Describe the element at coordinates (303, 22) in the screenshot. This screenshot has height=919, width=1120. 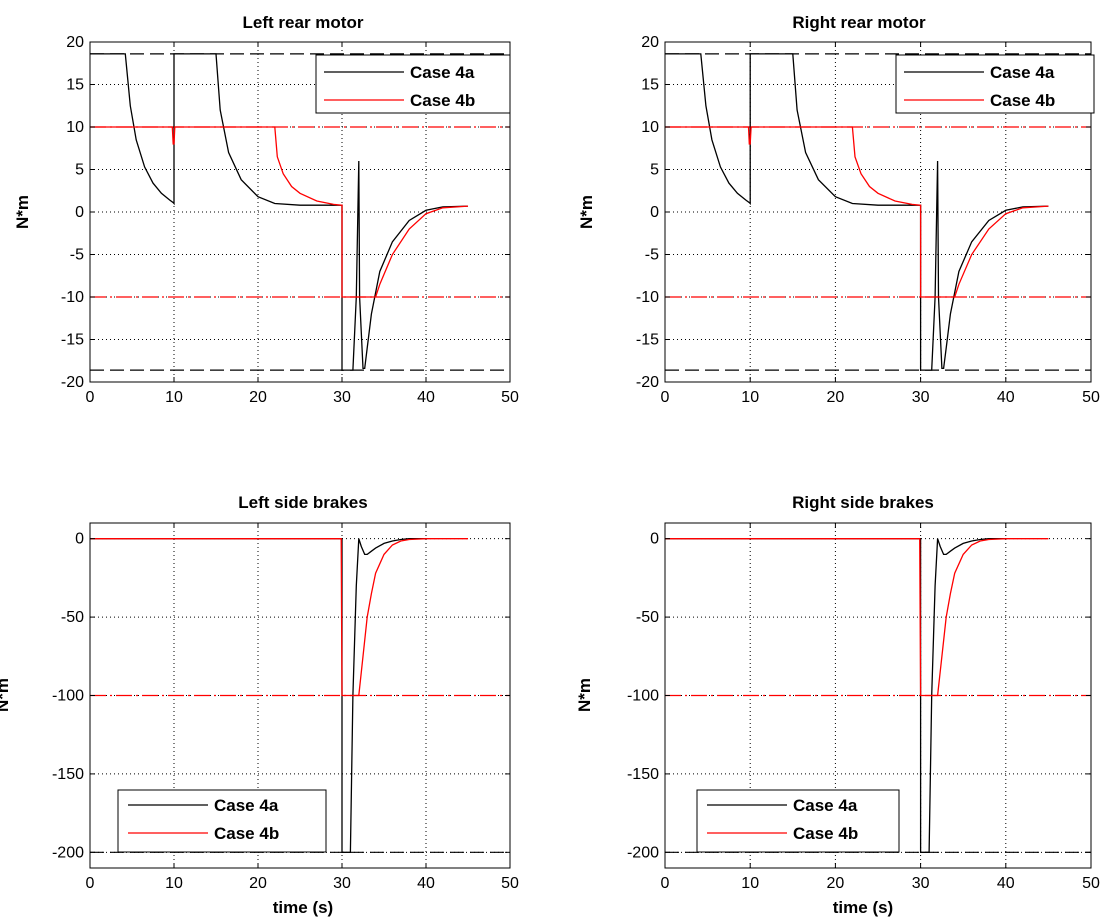
I see `panel-title: Left rear motor` at that location.